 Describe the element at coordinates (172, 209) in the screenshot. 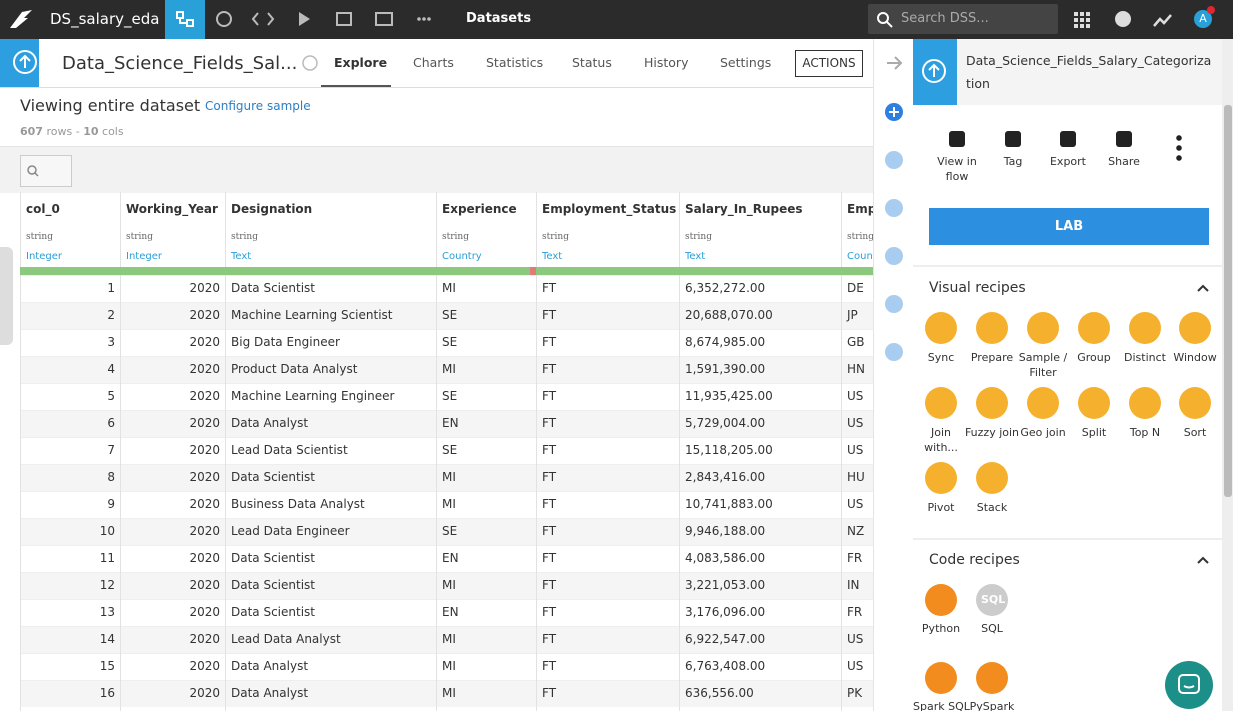

I see `column-name: Working_Year` at that location.